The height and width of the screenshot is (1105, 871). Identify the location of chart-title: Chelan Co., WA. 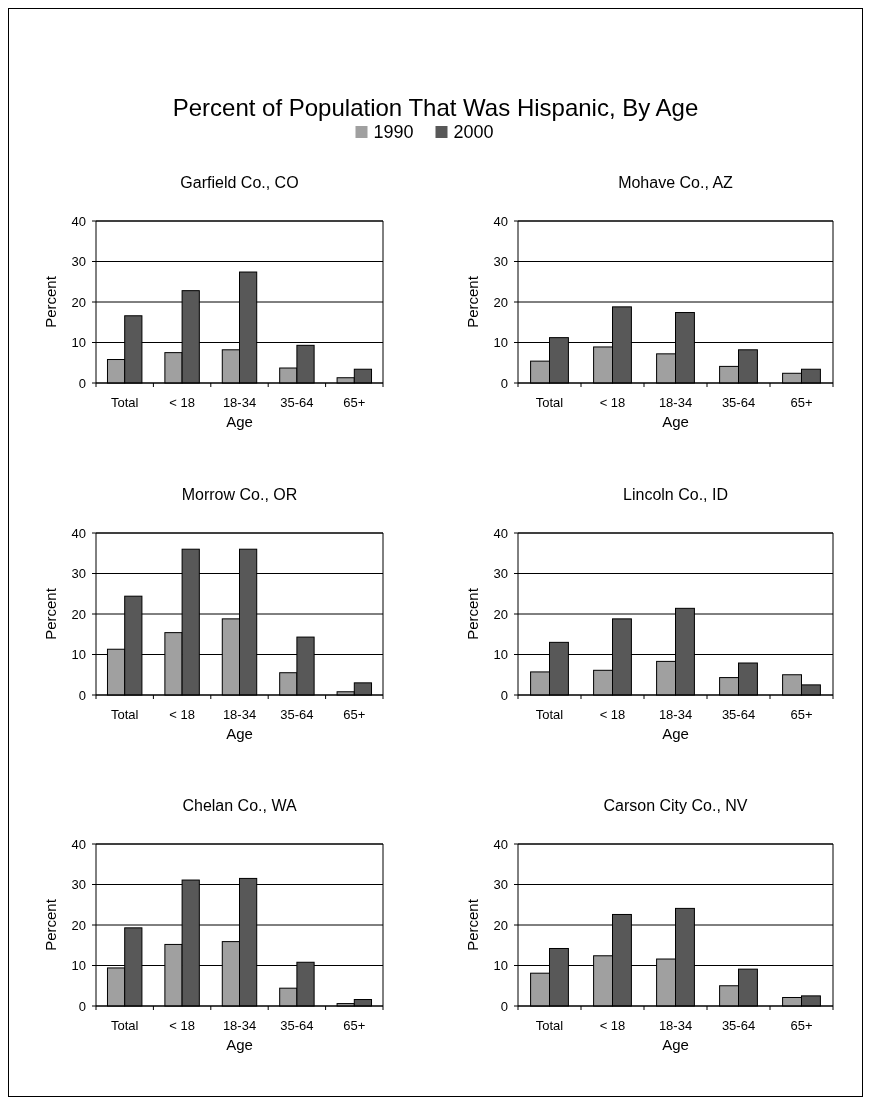
(239, 805).